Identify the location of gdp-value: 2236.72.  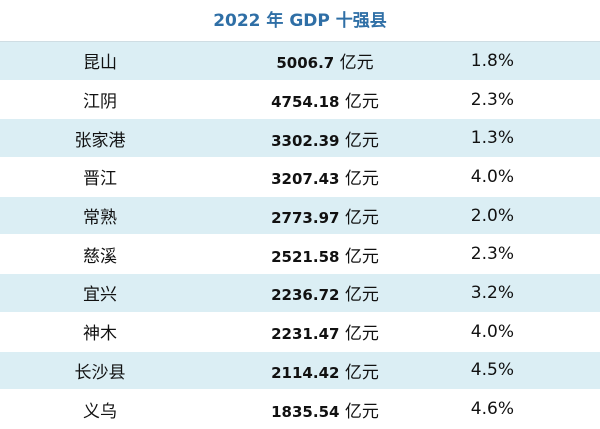
(305, 295).